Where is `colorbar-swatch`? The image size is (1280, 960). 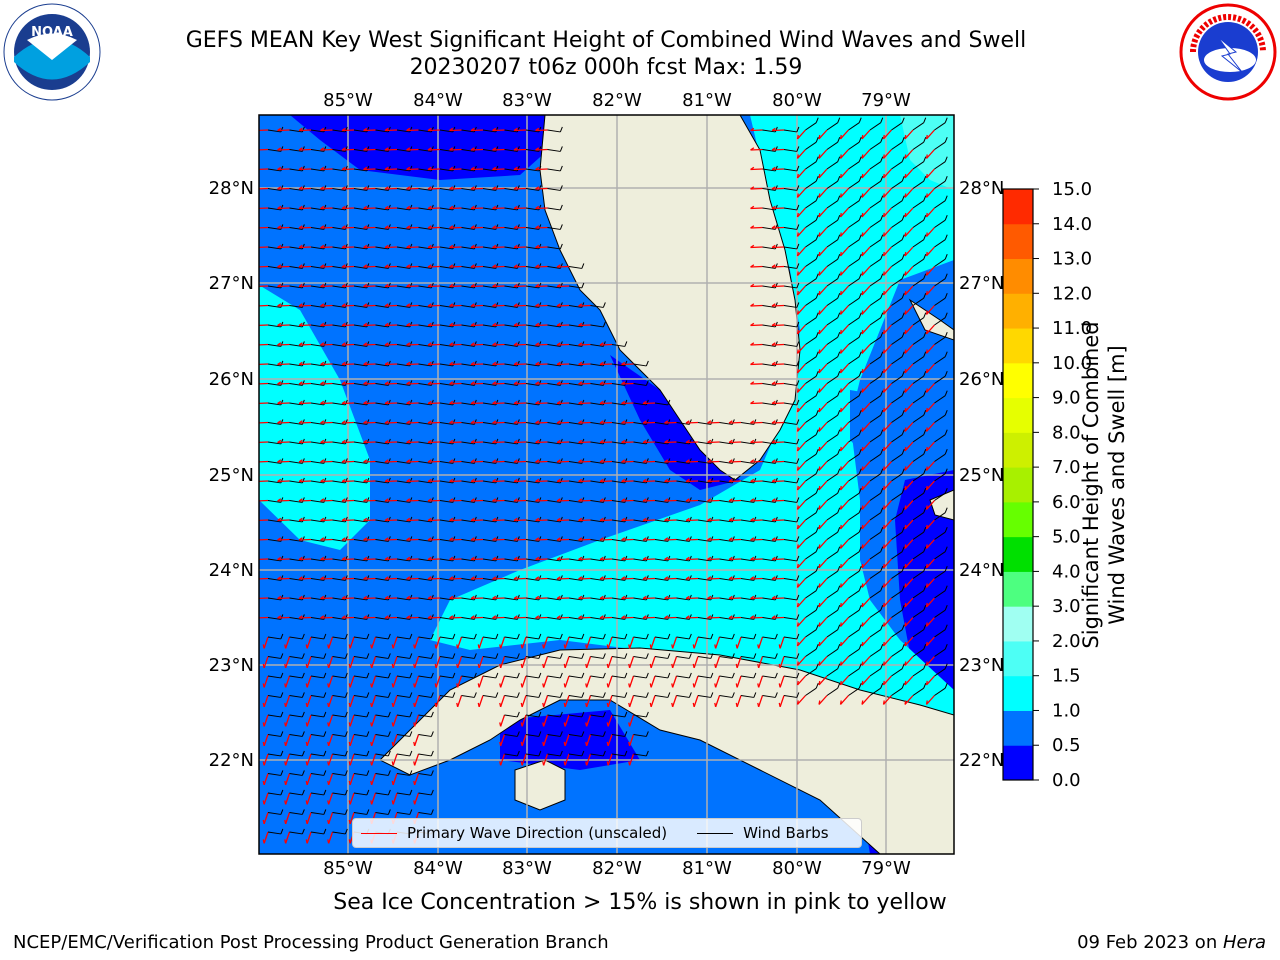
colorbar-swatch is located at coordinates (1018, 519).